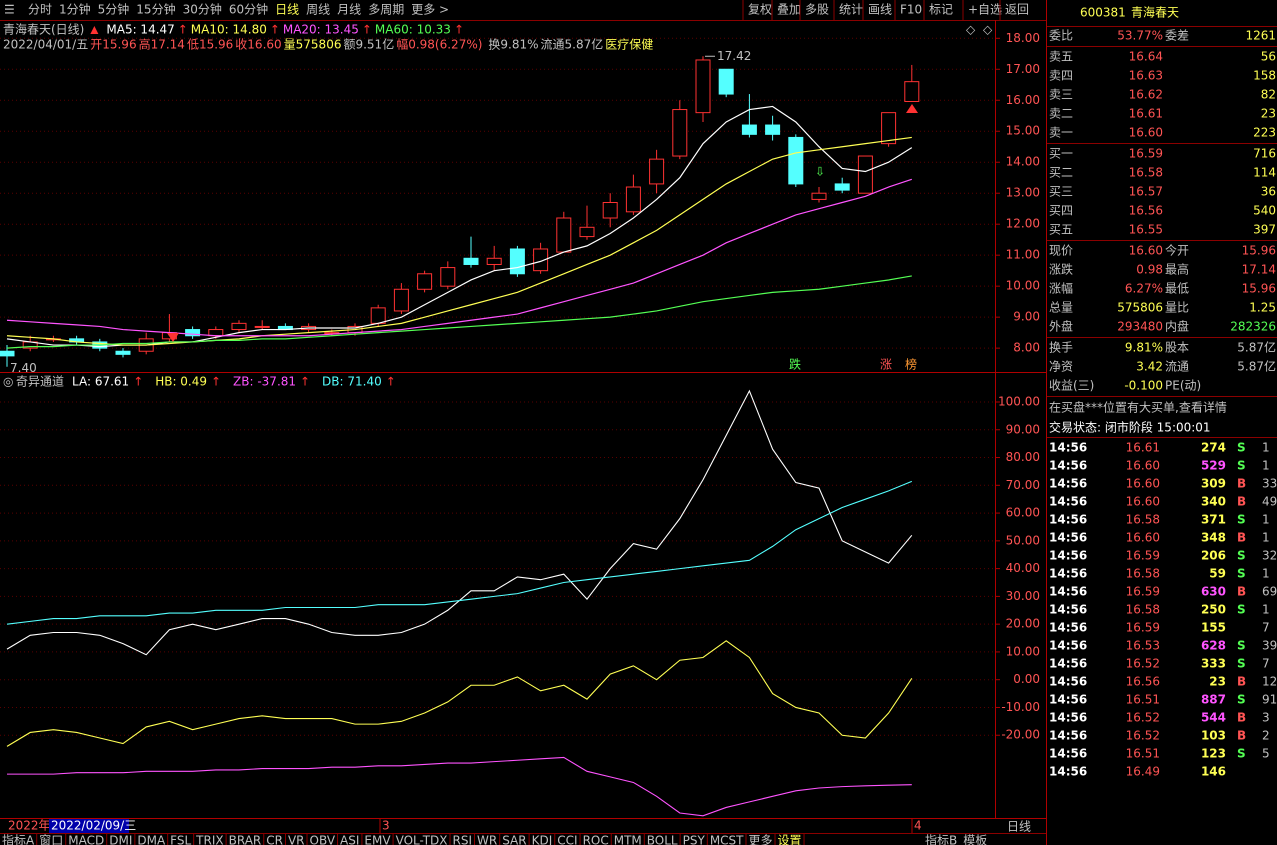 The image size is (1277, 845). What do you see at coordinates (760, 10) in the screenshot?
I see `tool-button: 复权` at bounding box center [760, 10].